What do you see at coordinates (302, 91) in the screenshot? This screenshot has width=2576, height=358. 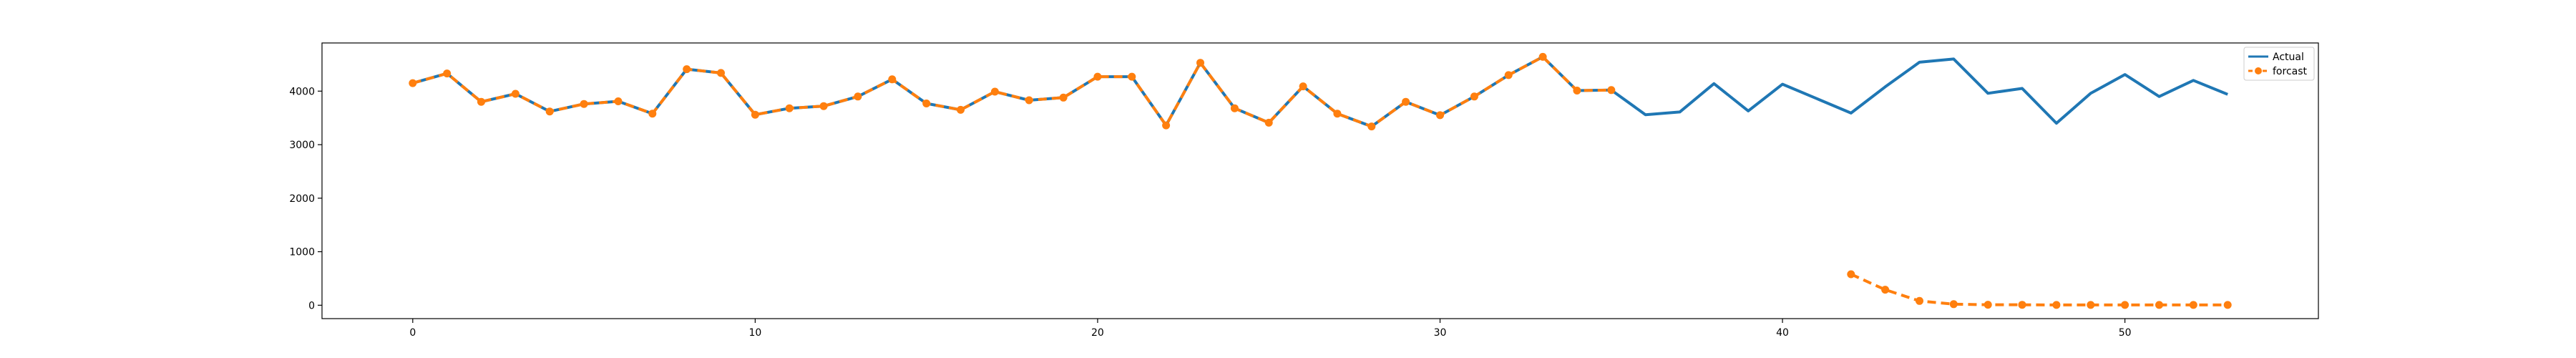 I see `y-tick-label: 4000` at bounding box center [302, 91].